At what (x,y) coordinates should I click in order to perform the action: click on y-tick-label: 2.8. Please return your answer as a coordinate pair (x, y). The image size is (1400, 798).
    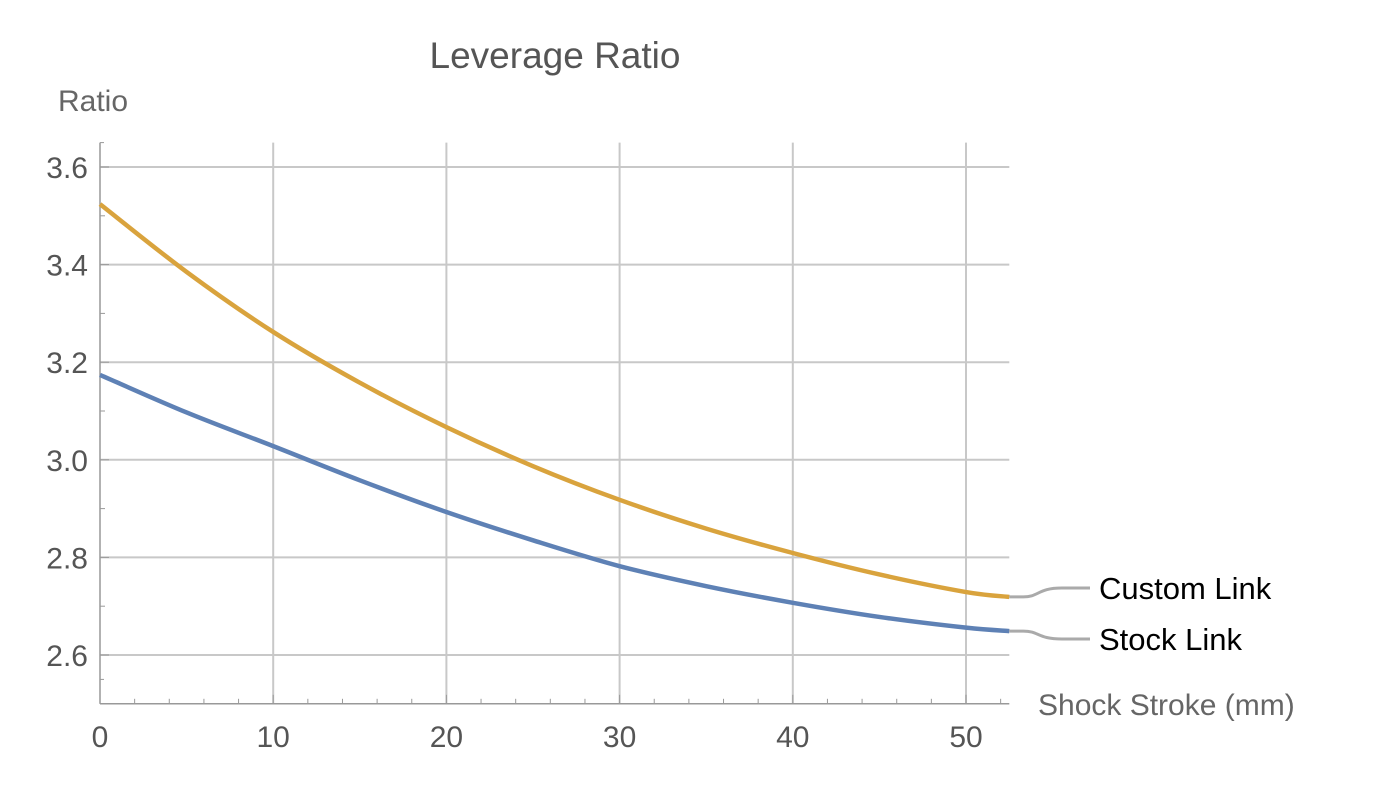
    Looking at the image, I should click on (67, 558).